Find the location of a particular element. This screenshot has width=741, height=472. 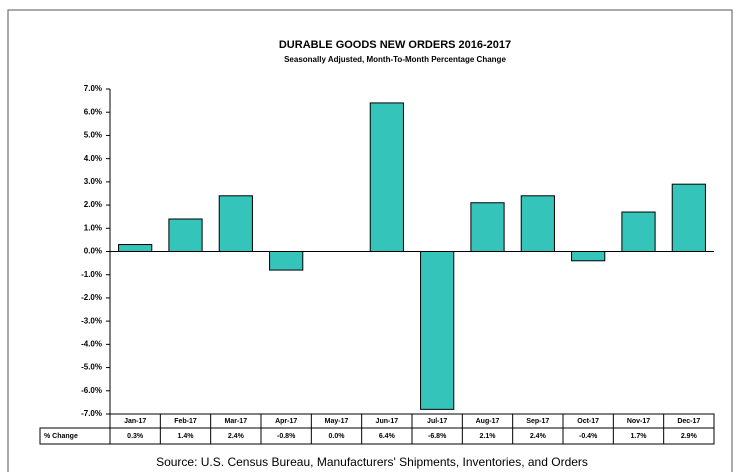

y-tick-label: 0.0% is located at coordinates (93, 251).